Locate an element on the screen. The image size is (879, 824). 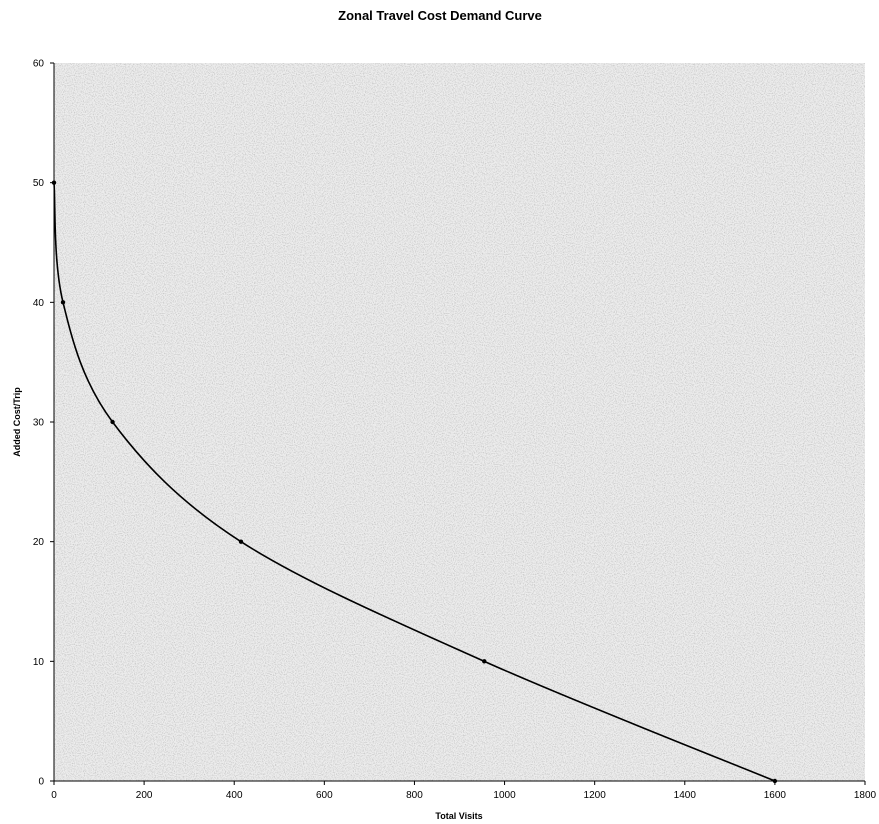
chart-title: Zonal Travel Cost Demand Curve is located at coordinates (440, 15).